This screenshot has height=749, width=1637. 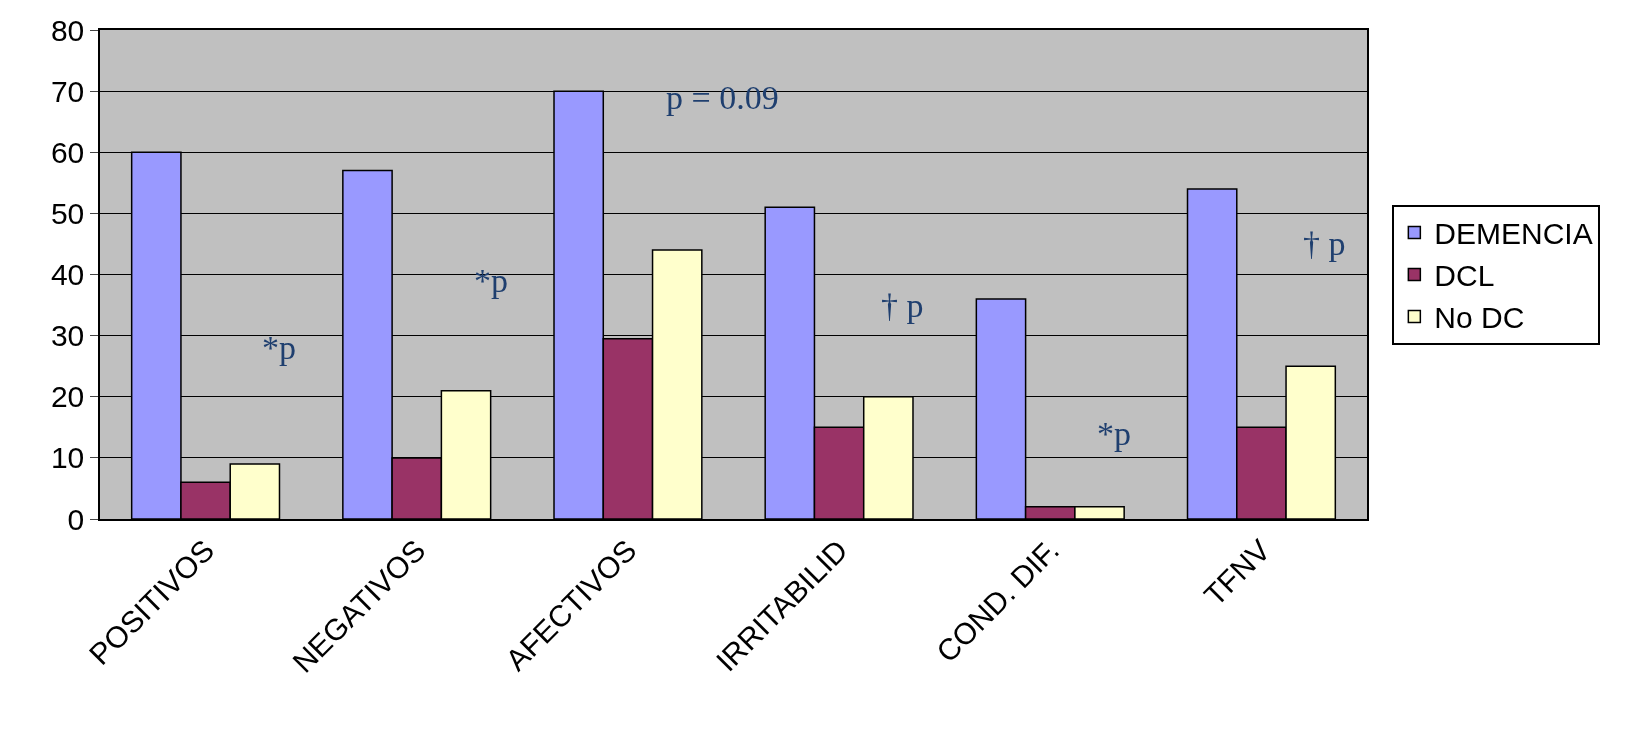 I want to click on y-tick-label: 50, so click(x=67, y=213).